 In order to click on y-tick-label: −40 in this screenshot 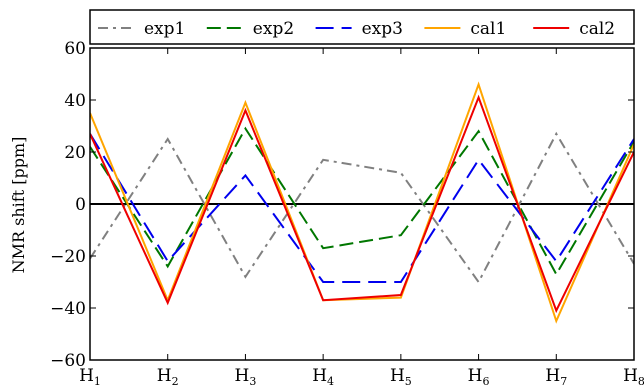, I will do `click(68, 309)`.